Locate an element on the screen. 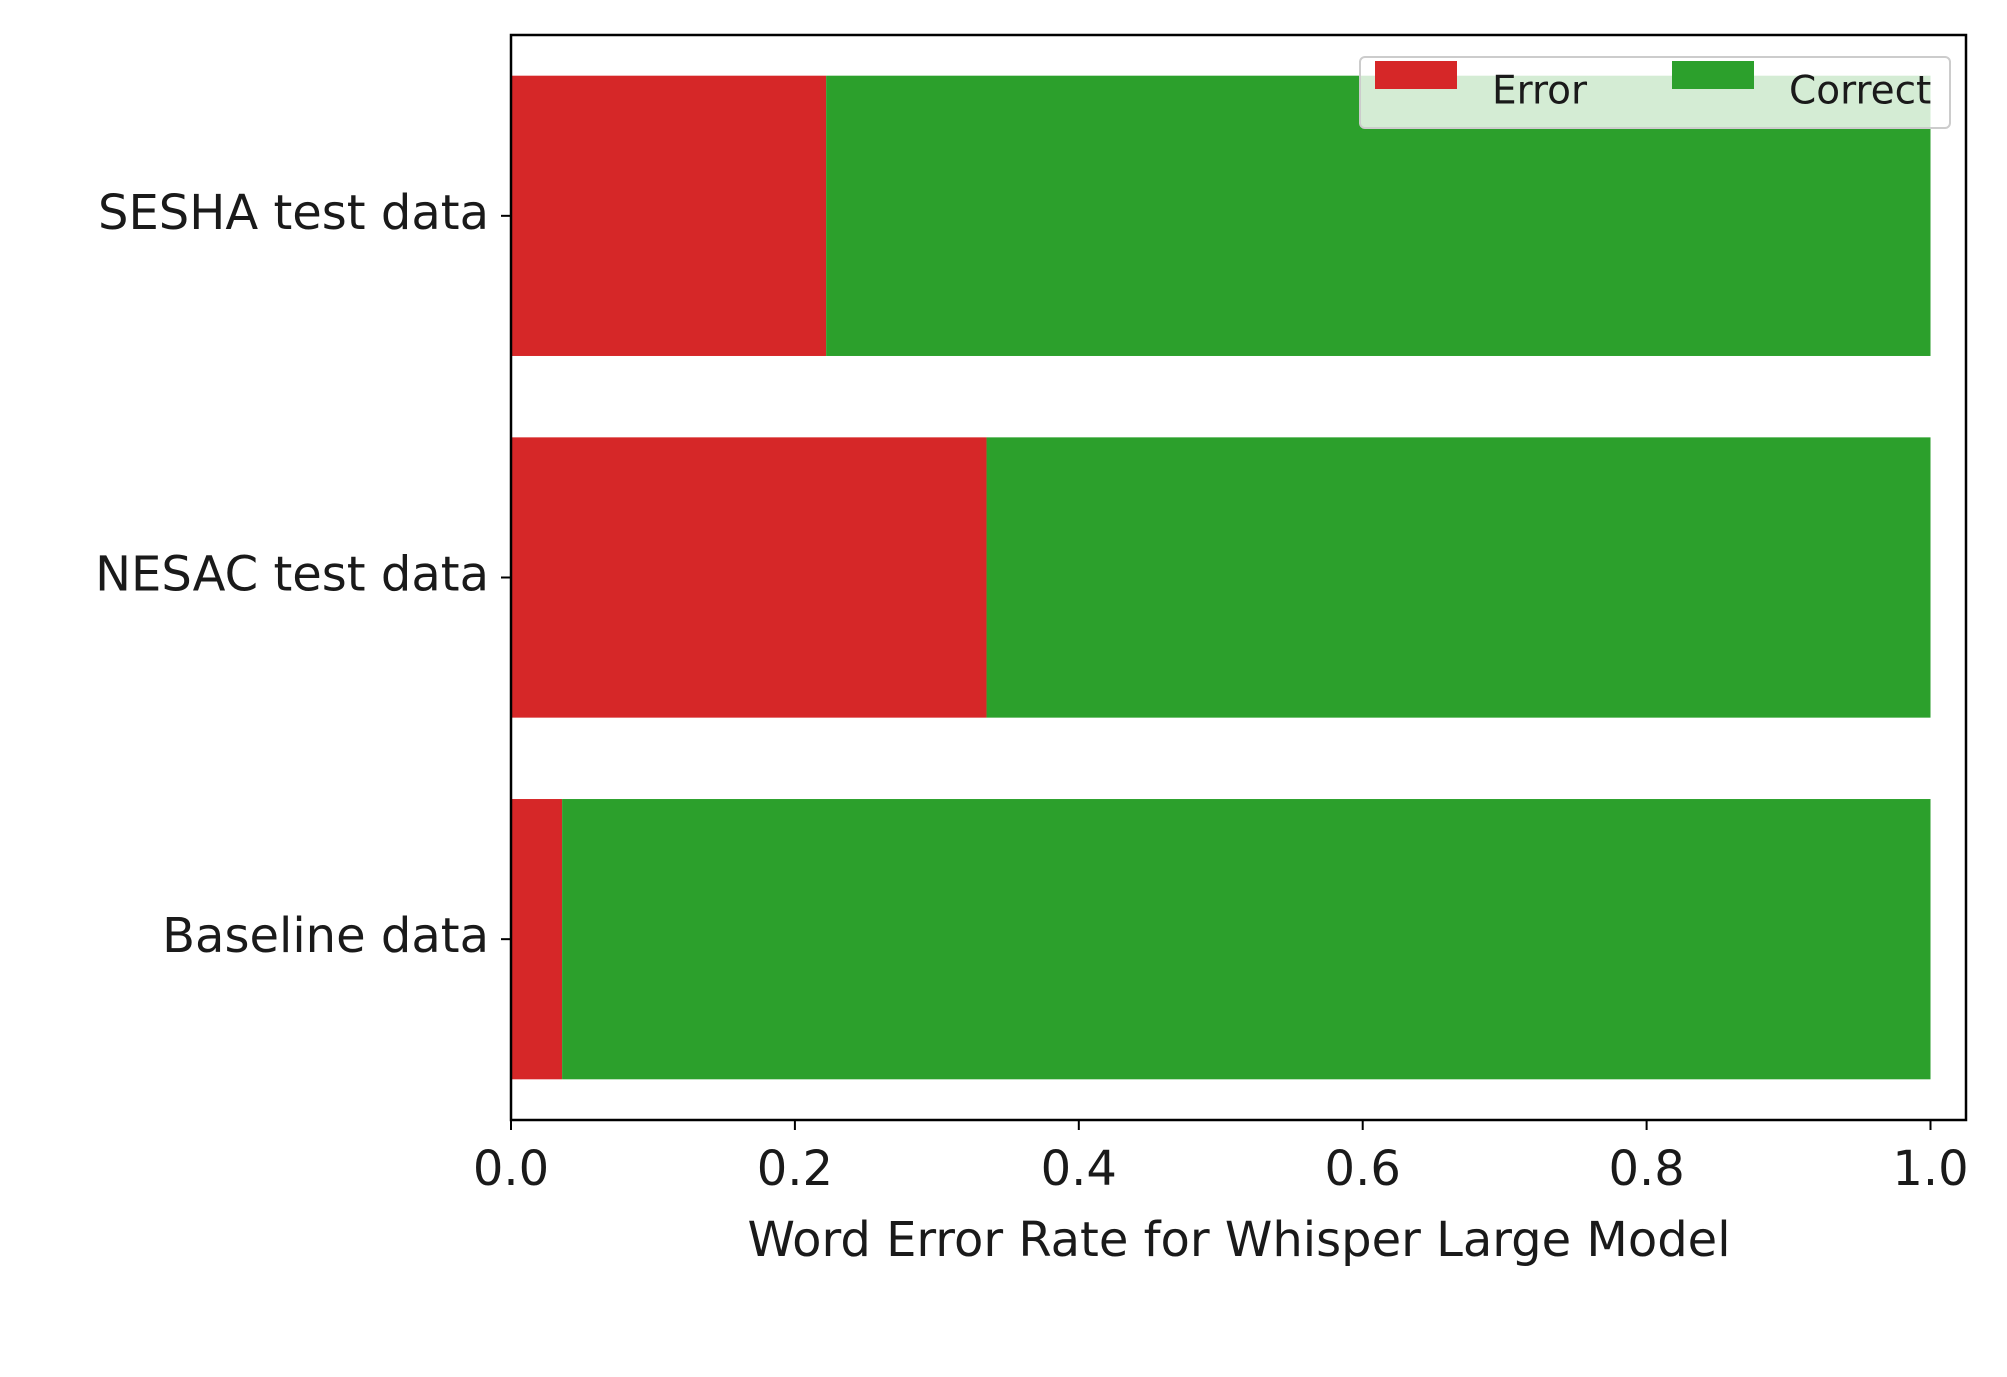 The height and width of the screenshot is (1377, 2007). y-tick-label: Baseline data is located at coordinates (325, 936).